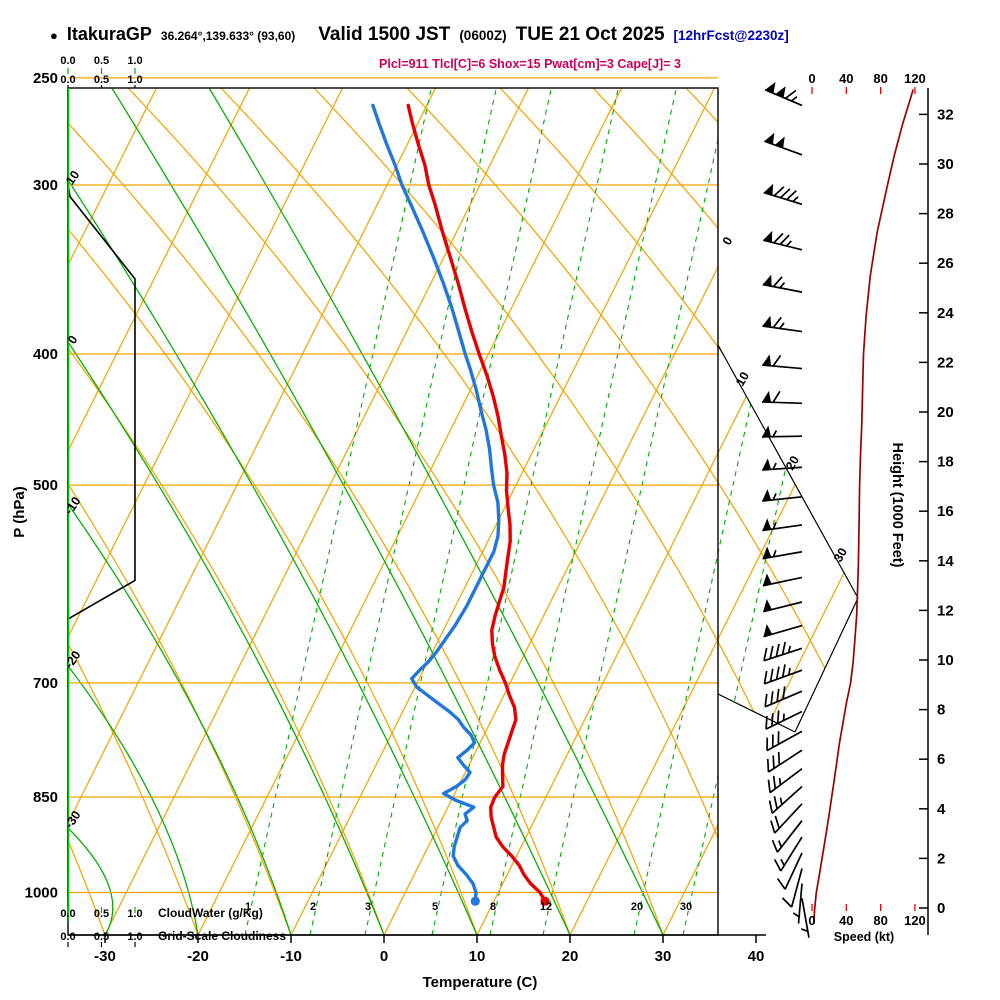 Image resolution: width=1000 pixels, height=1000 pixels. What do you see at coordinates (897, 505) in the screenshot?
I see `svg-text: Height (1000 Feet)` at bounding box center [897, 505].